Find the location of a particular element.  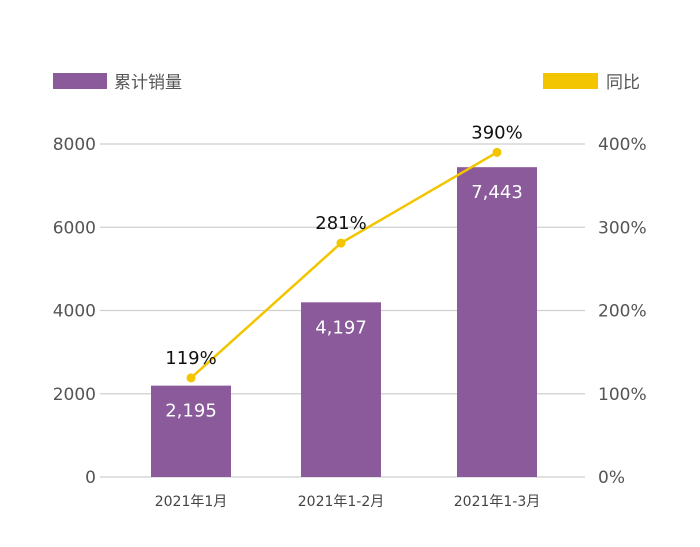

y-left-tick: 0 is located at coordinates (90, 478).